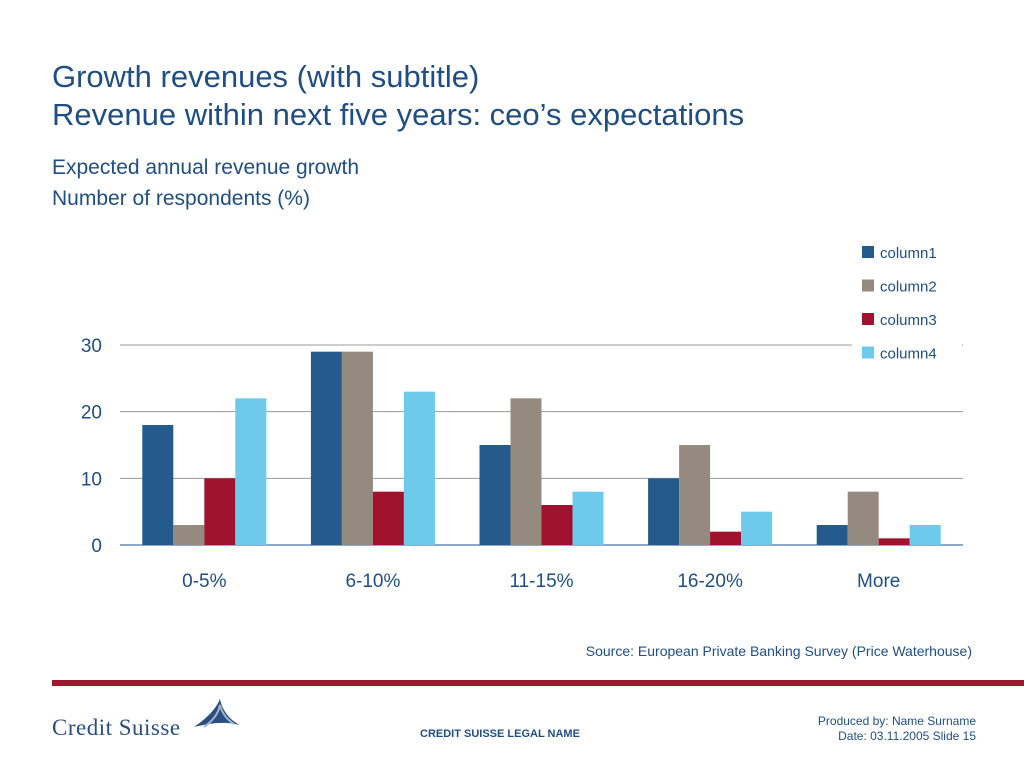 The height and width of the screenshot is (768, 1024). Describe the element at coordinates (204, 581) in the screenshot. I see `x-tick-label: 0-5%` at that location.